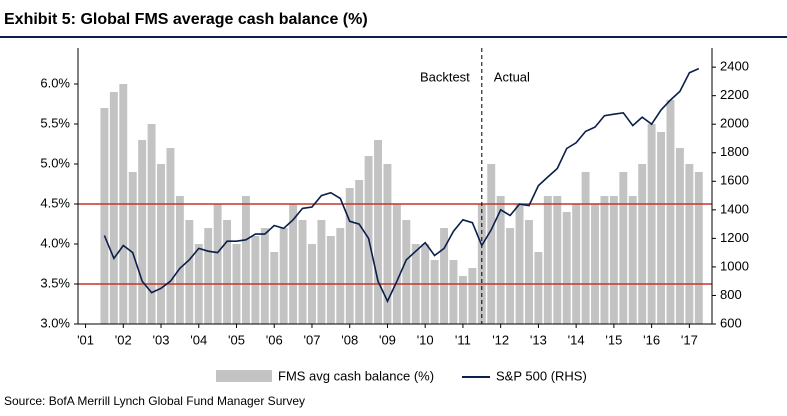 The height and width of the screenshot is (416, 787). What do you see at coordinates (55, 282) in the screenshot?
I see `y-tick-label: 3.5%` at bounding box center [55, 282].